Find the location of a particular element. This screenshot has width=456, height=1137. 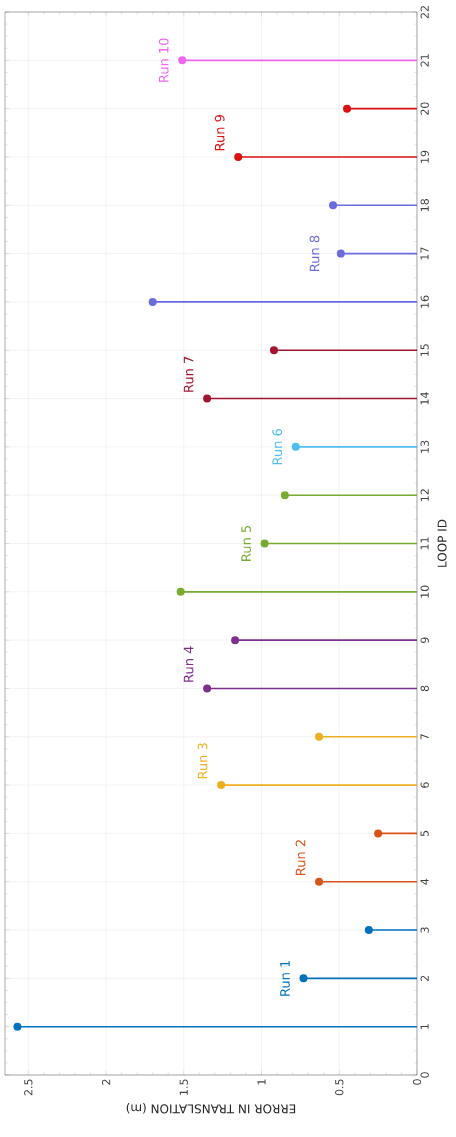

text: Run 10 is located at coordinates (163, 60).